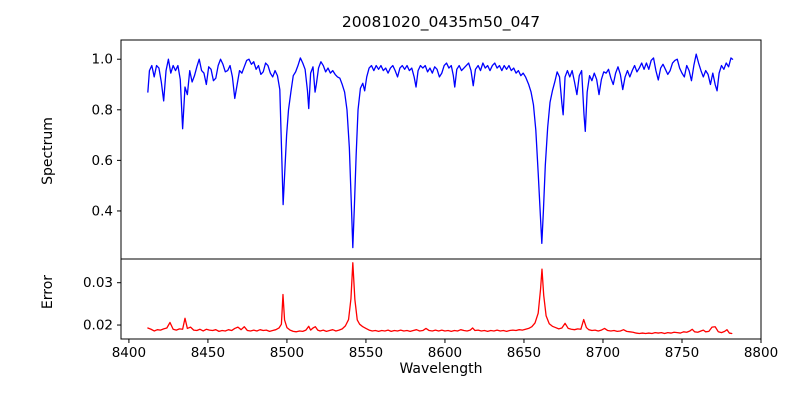  What do you see at coordinates (102, 110) in the screenshot?
I see `spectrum-y-tick-label: 0.8` at bounding box center [102, 110].